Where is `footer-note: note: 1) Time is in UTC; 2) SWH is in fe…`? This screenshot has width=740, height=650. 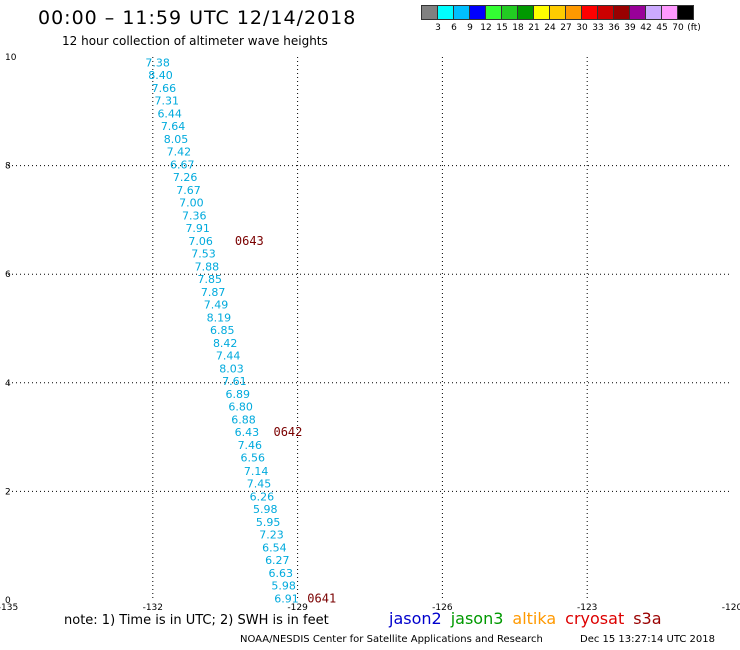 footer-note: note: 1) Time is in UTC; 2) SWH is in fe… is located at coordinates (196, 620).